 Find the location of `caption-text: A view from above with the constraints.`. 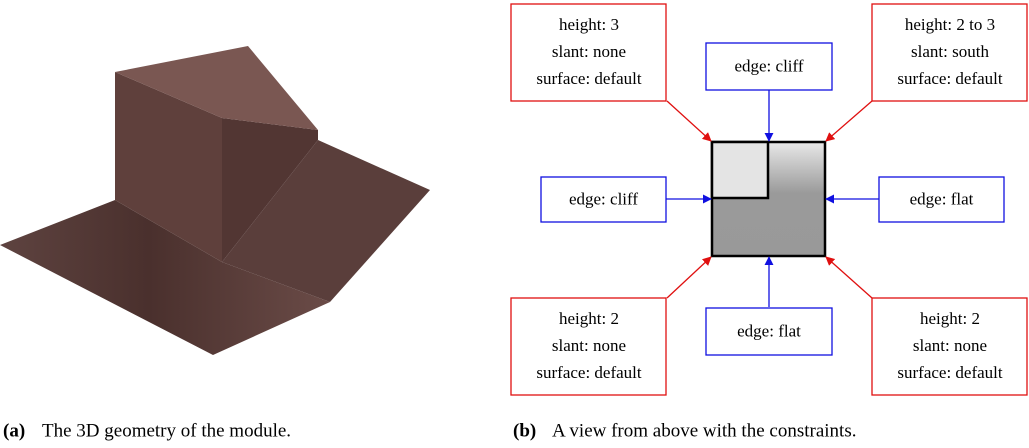

caption-text: A view from above with the constraints. is located at coordinates (704, 430).